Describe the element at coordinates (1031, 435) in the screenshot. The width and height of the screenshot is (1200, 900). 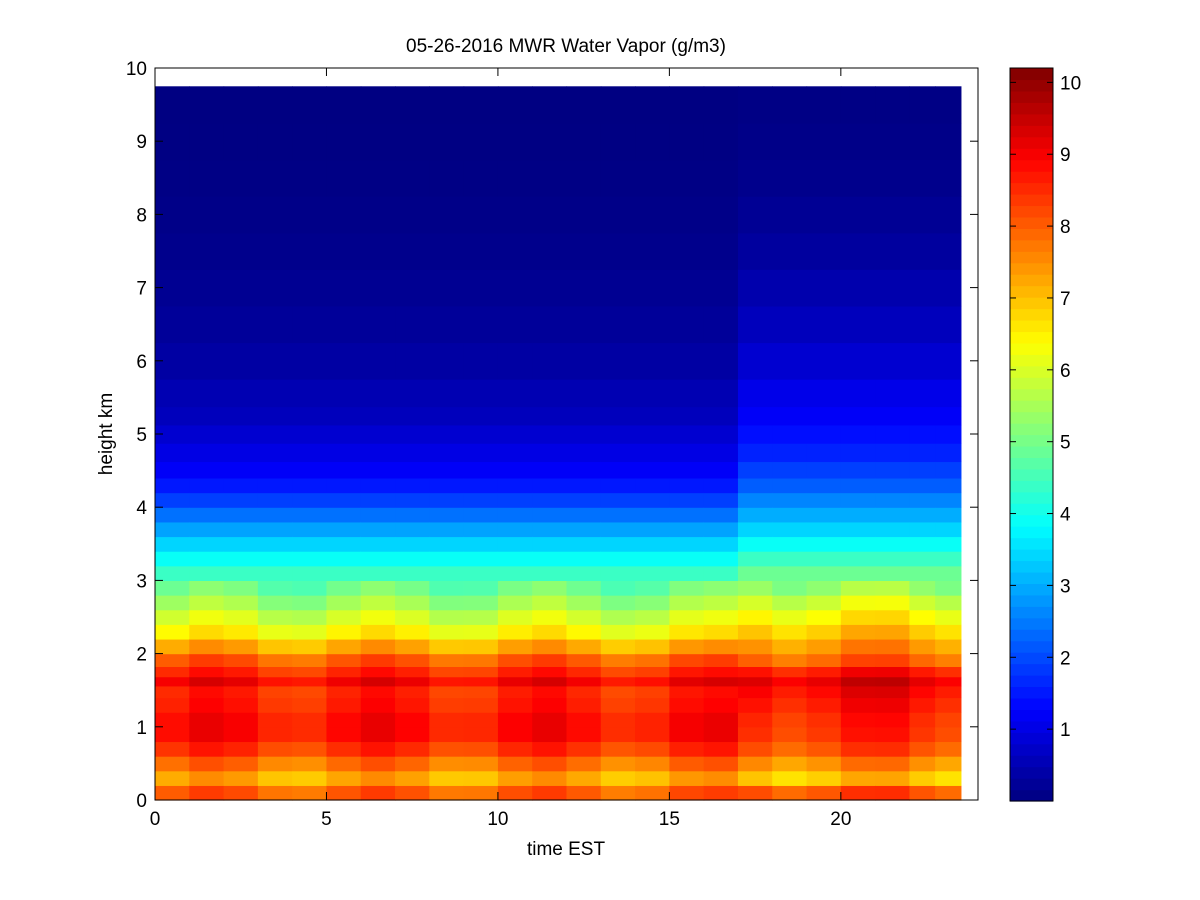
I see `colorbar` at that location.